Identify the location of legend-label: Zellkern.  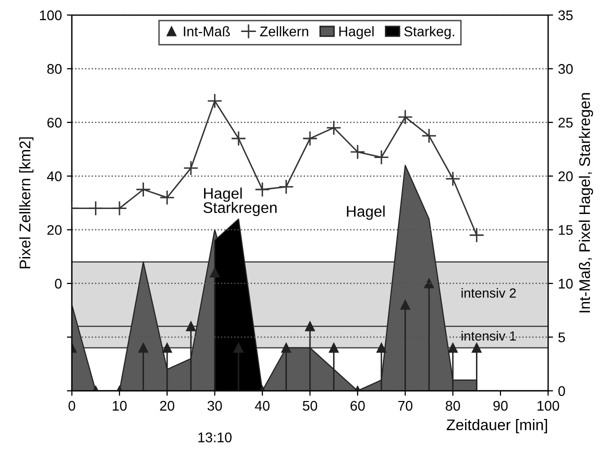
(284, 31).